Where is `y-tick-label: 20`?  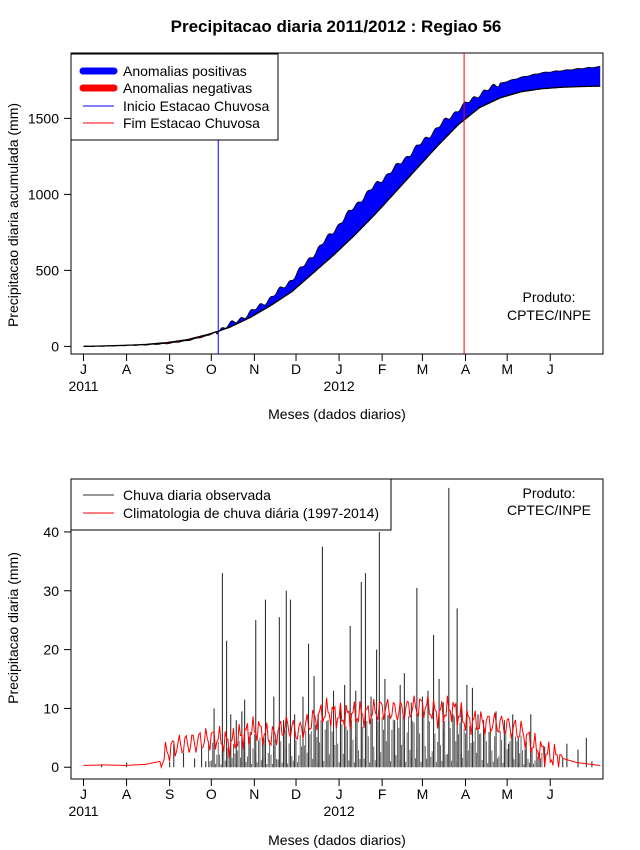 y-tick-label: 20 is located at coordinates (51, 650).